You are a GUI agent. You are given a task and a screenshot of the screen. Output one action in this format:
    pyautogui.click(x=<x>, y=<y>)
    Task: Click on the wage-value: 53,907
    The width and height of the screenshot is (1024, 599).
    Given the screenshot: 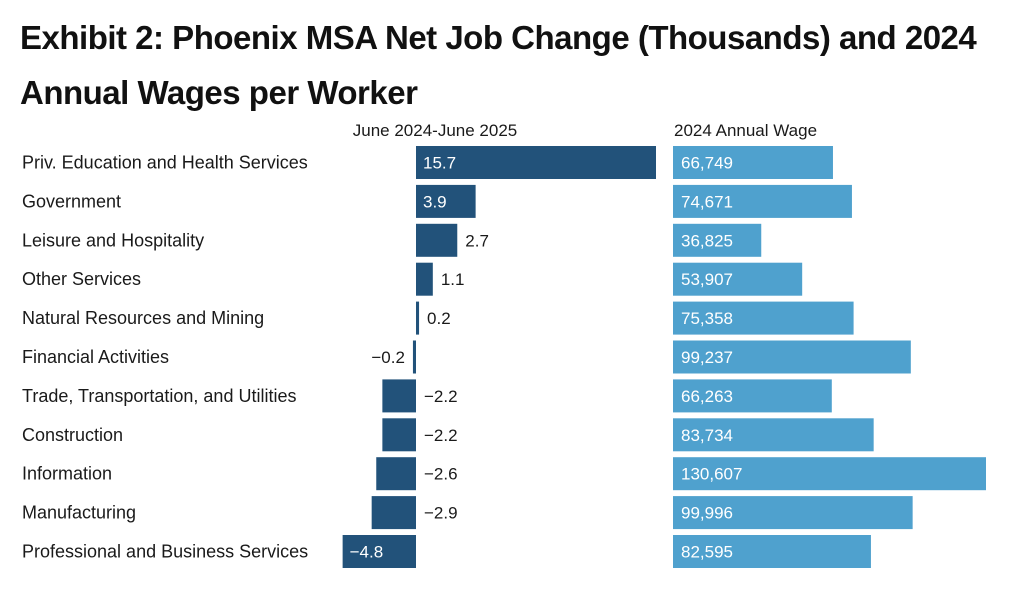 What is the action you would take?
    pyautogui.click(x=707, y=279)
    